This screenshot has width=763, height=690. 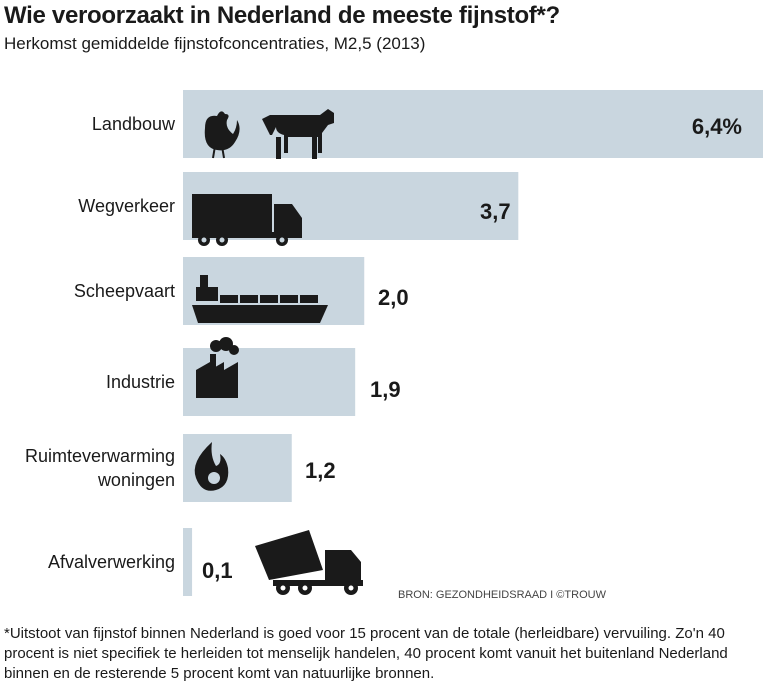 I want to click on category-label: woningen, so click(x=136, y=480).